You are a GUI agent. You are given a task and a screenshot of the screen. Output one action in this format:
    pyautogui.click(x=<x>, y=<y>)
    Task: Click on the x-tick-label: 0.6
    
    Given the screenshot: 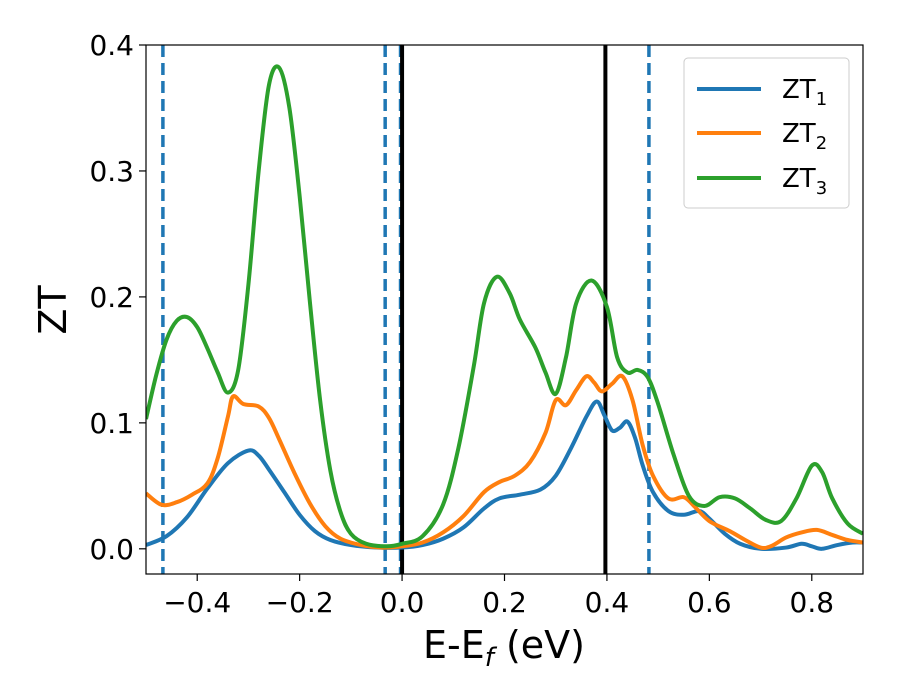 What is the action you would take?
    pyautogui.click(x=709, y=602)
    